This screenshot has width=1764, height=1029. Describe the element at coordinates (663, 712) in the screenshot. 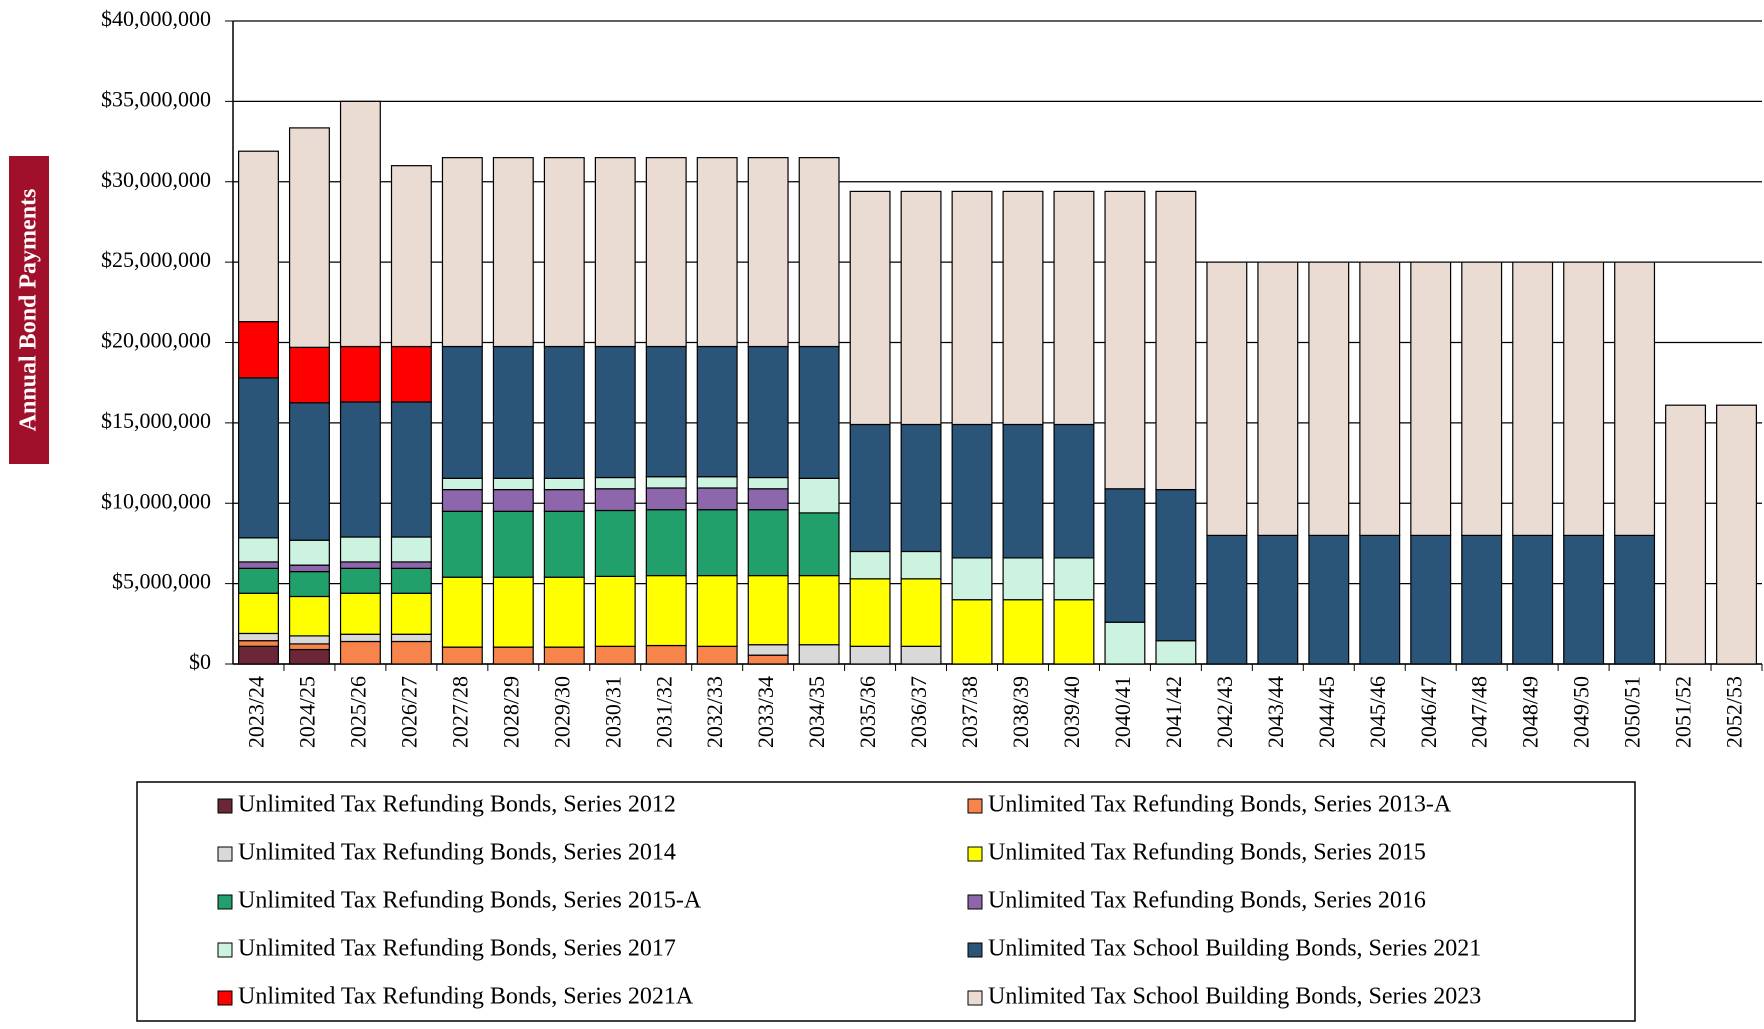

I see `x-tick-label: 2031/32` at that location.